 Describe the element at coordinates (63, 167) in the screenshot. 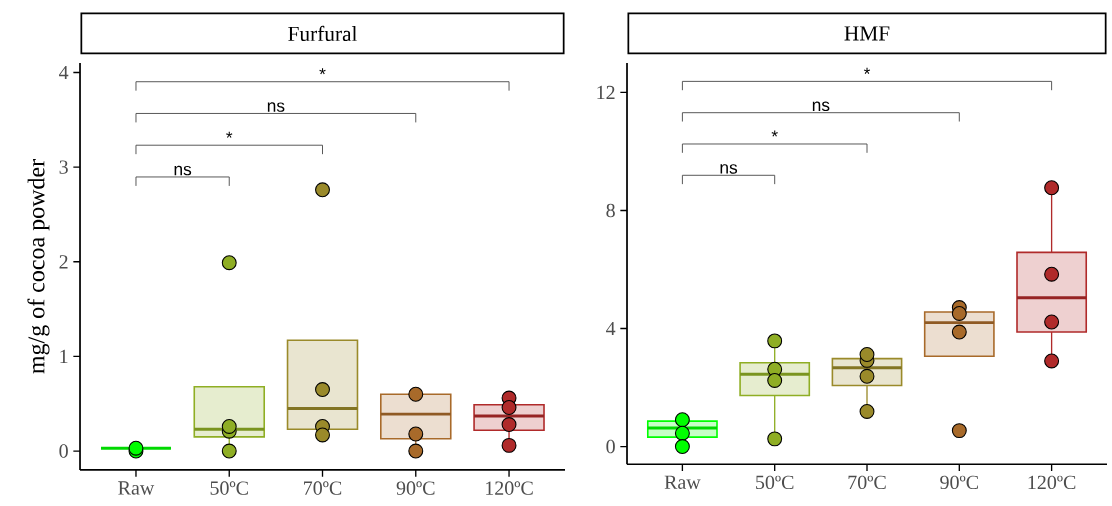

I see `y-tick-label: 3` at that location.